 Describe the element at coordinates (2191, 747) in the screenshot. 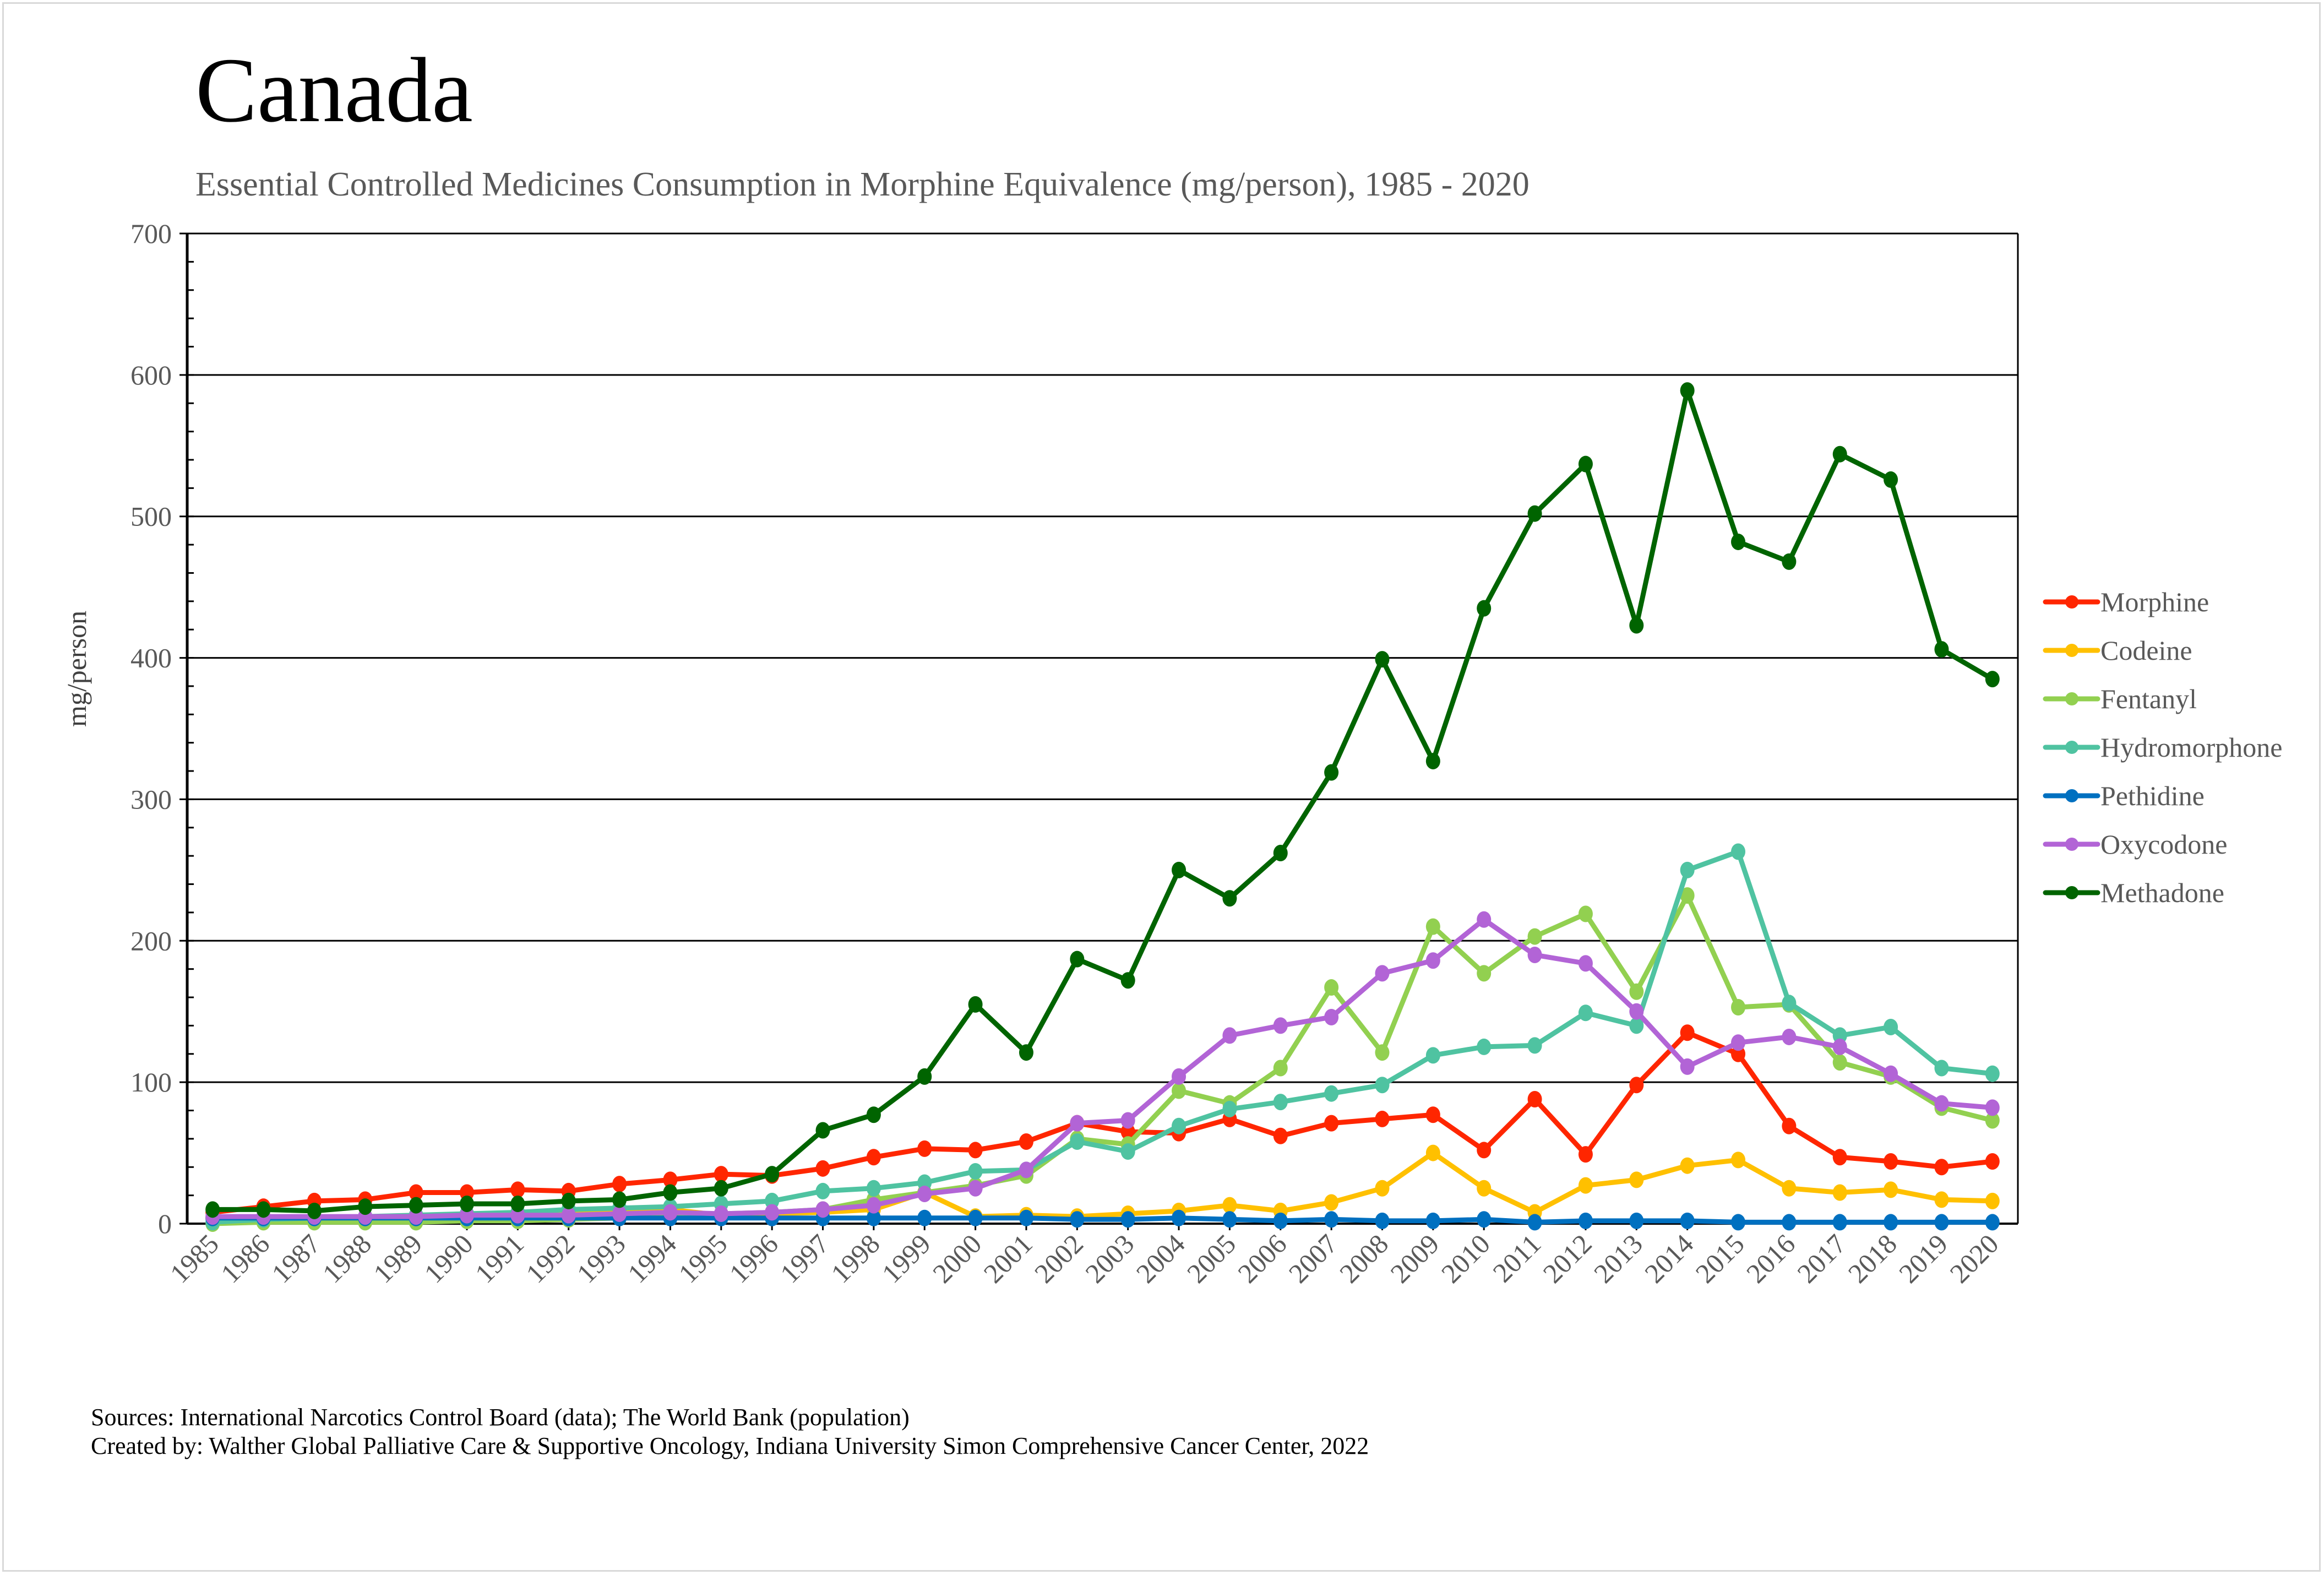

I see `legend-label-hydromorphone: Hydromorphone` at that location.